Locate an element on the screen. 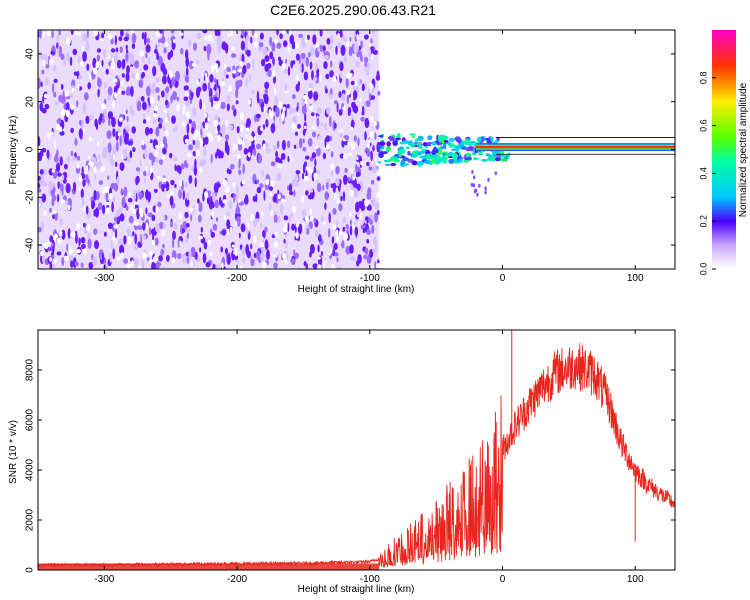 This screenshot has width=750, height=600. spectrogram-ytick-label: 20 is located at coordinates (30, 102).